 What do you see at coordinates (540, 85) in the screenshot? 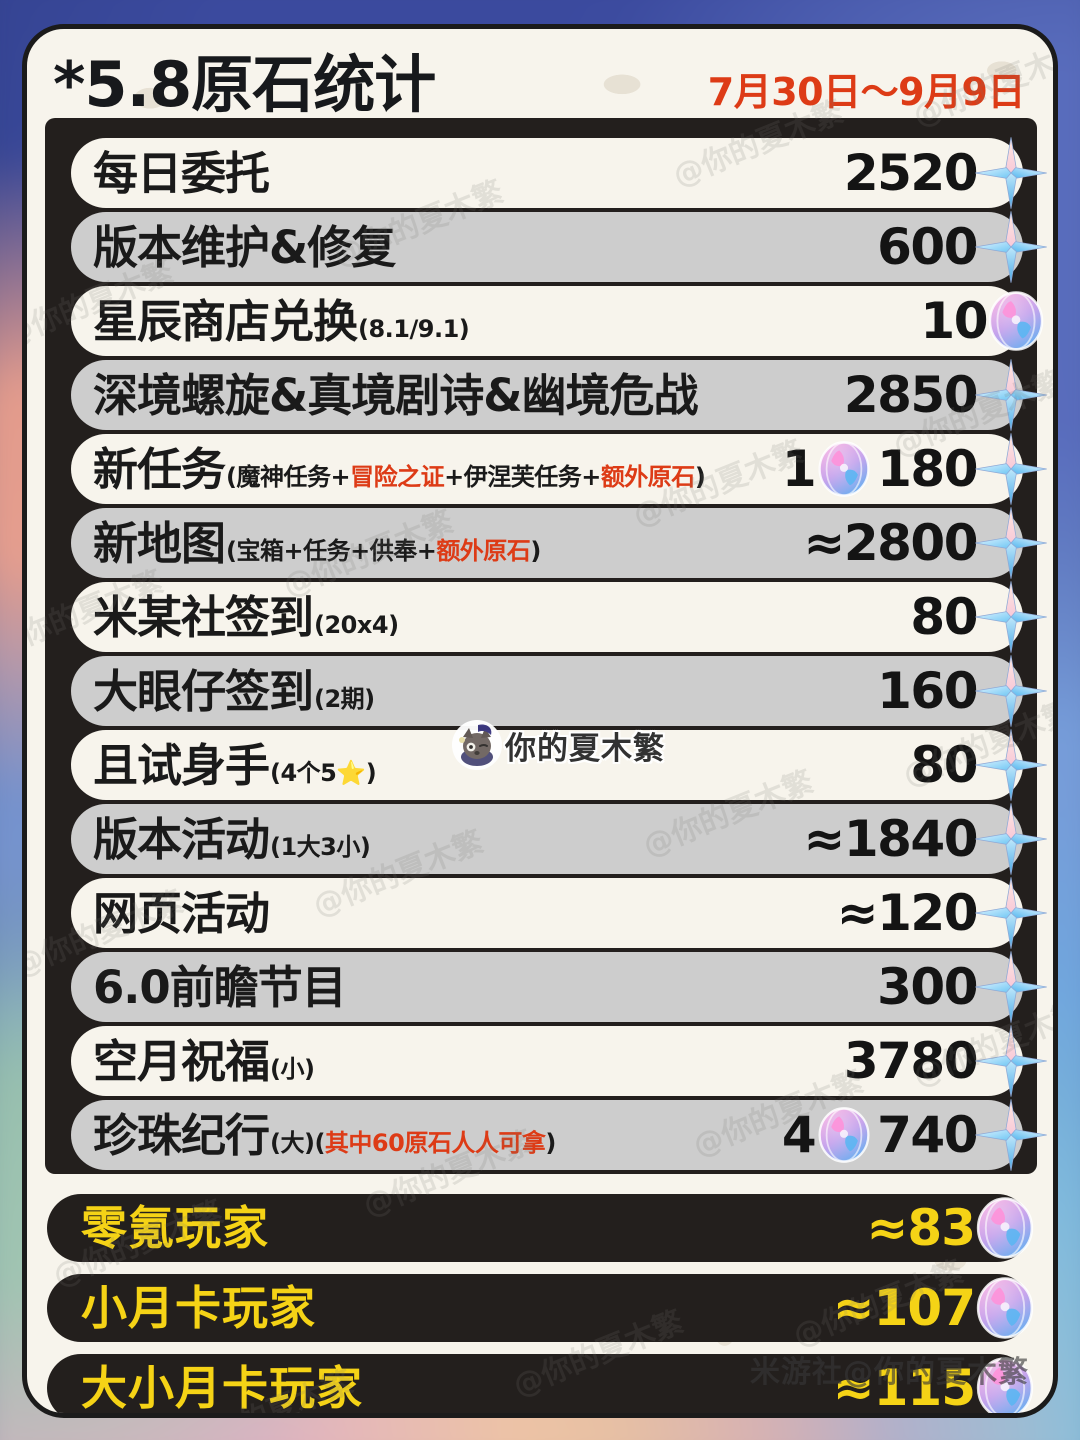
I see `card-header: *5.8原石统计 7月30日～9月9日` at bounding box center [540, 85].